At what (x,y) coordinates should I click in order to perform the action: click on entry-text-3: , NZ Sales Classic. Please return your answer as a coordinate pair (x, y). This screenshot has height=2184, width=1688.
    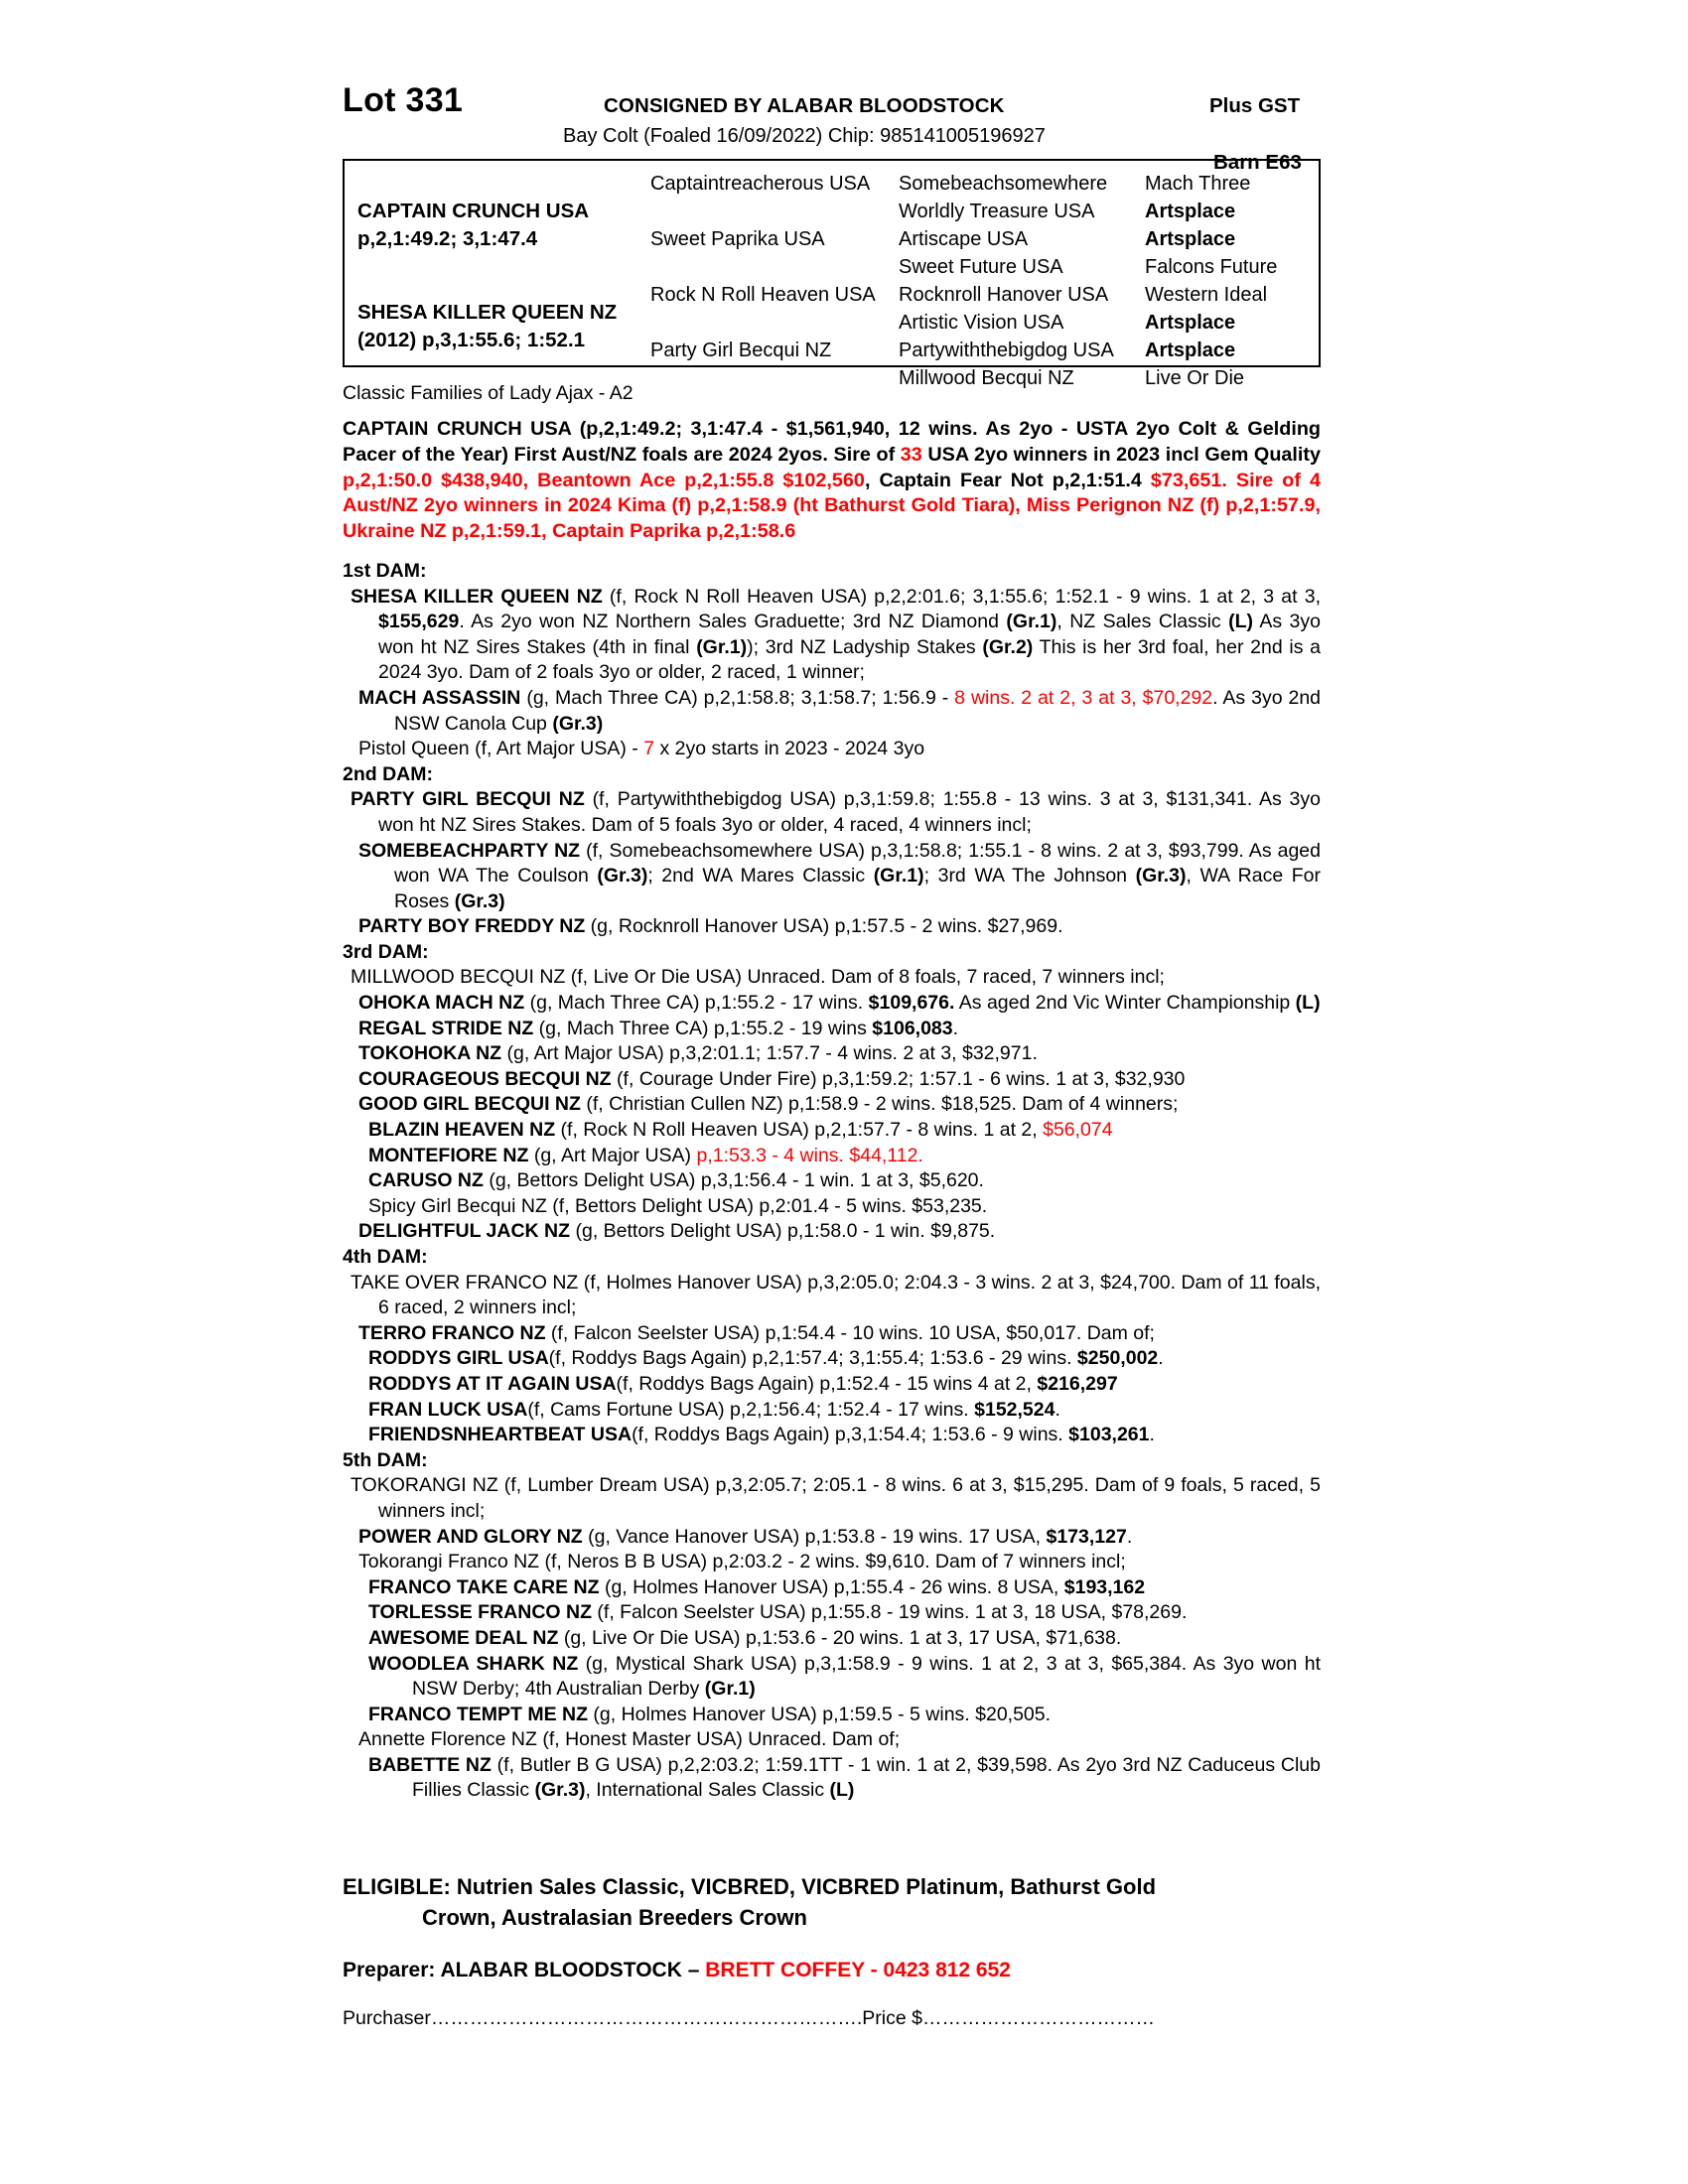
    Looking at the image, I should click on (1142, 622).